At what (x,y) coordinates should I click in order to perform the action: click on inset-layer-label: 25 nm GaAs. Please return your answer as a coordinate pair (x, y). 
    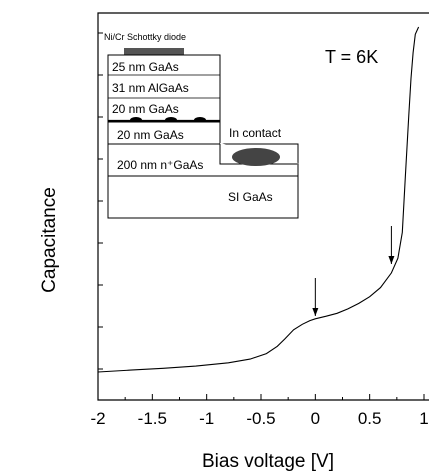
    Looking at the image, I should click on (145, 67).